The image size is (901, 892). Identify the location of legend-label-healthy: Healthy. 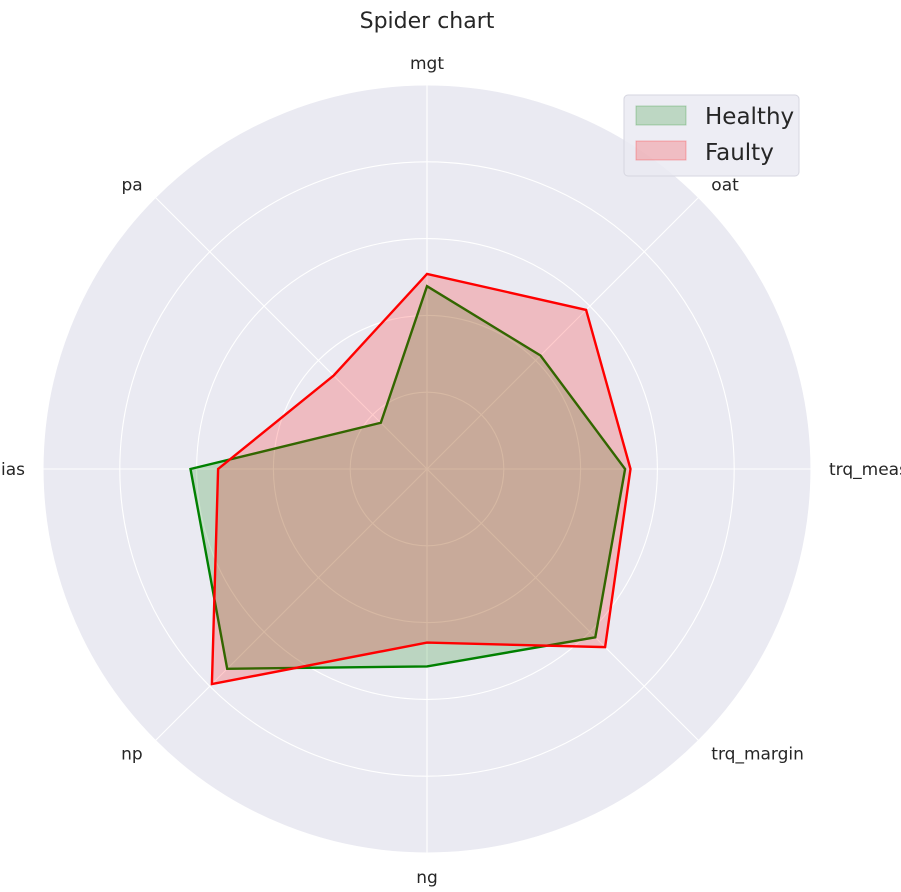
(749, 117).